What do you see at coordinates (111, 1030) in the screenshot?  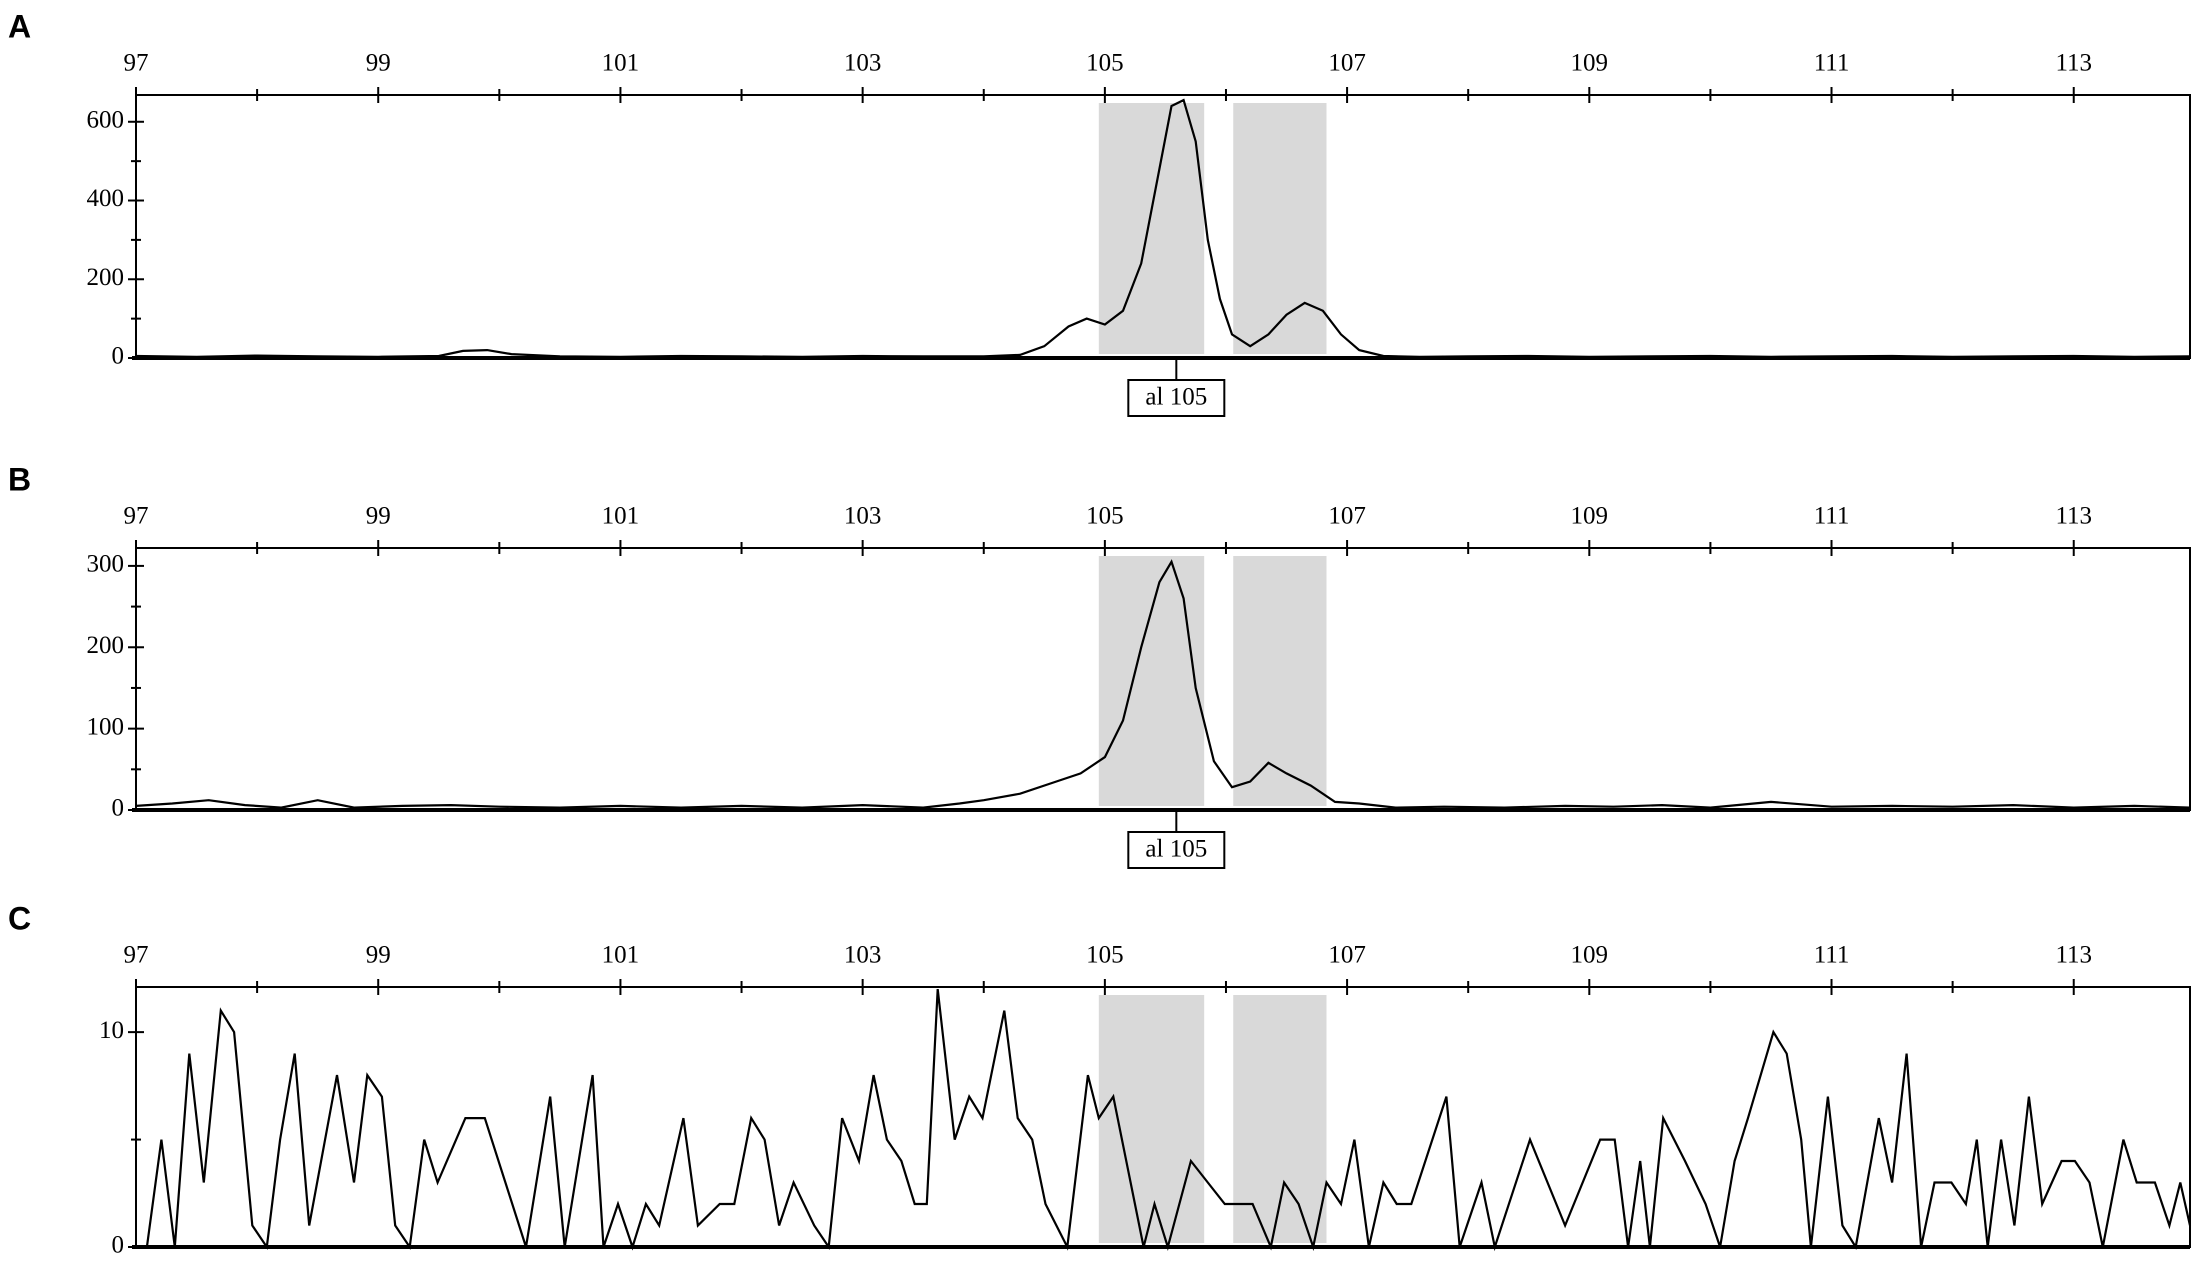 I see `y-tick-label: 10` at bounding box center [111, 1030].